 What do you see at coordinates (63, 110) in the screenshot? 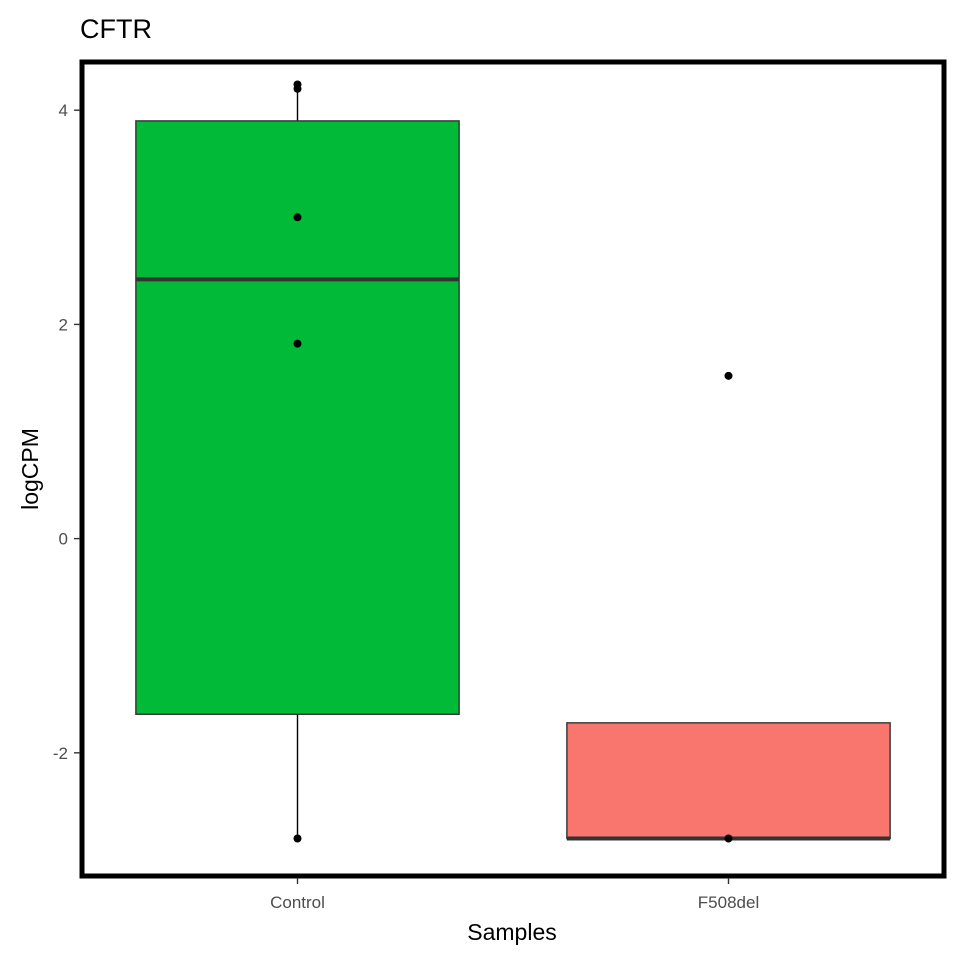
I see `y-tick-label: 4` at bounding box center [63, 110].